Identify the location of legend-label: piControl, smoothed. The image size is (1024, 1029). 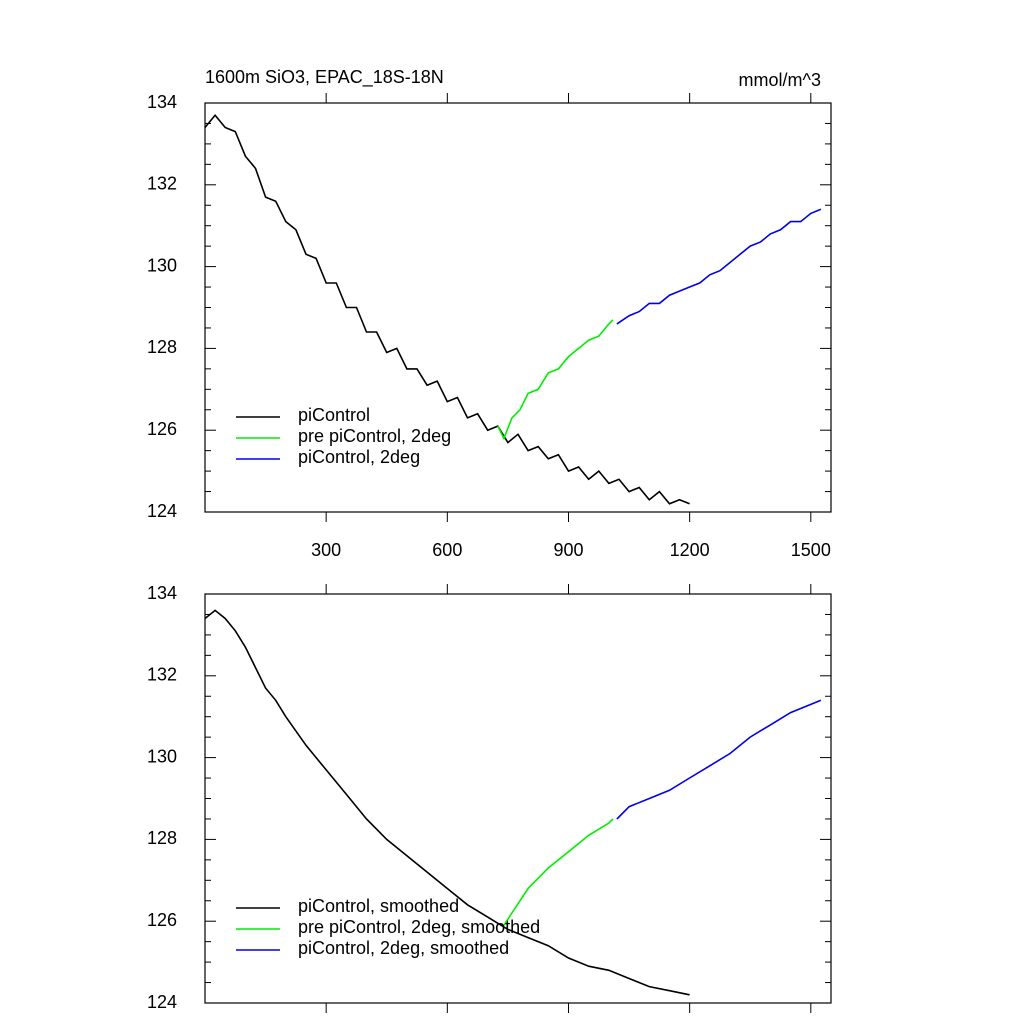
(378, 906).